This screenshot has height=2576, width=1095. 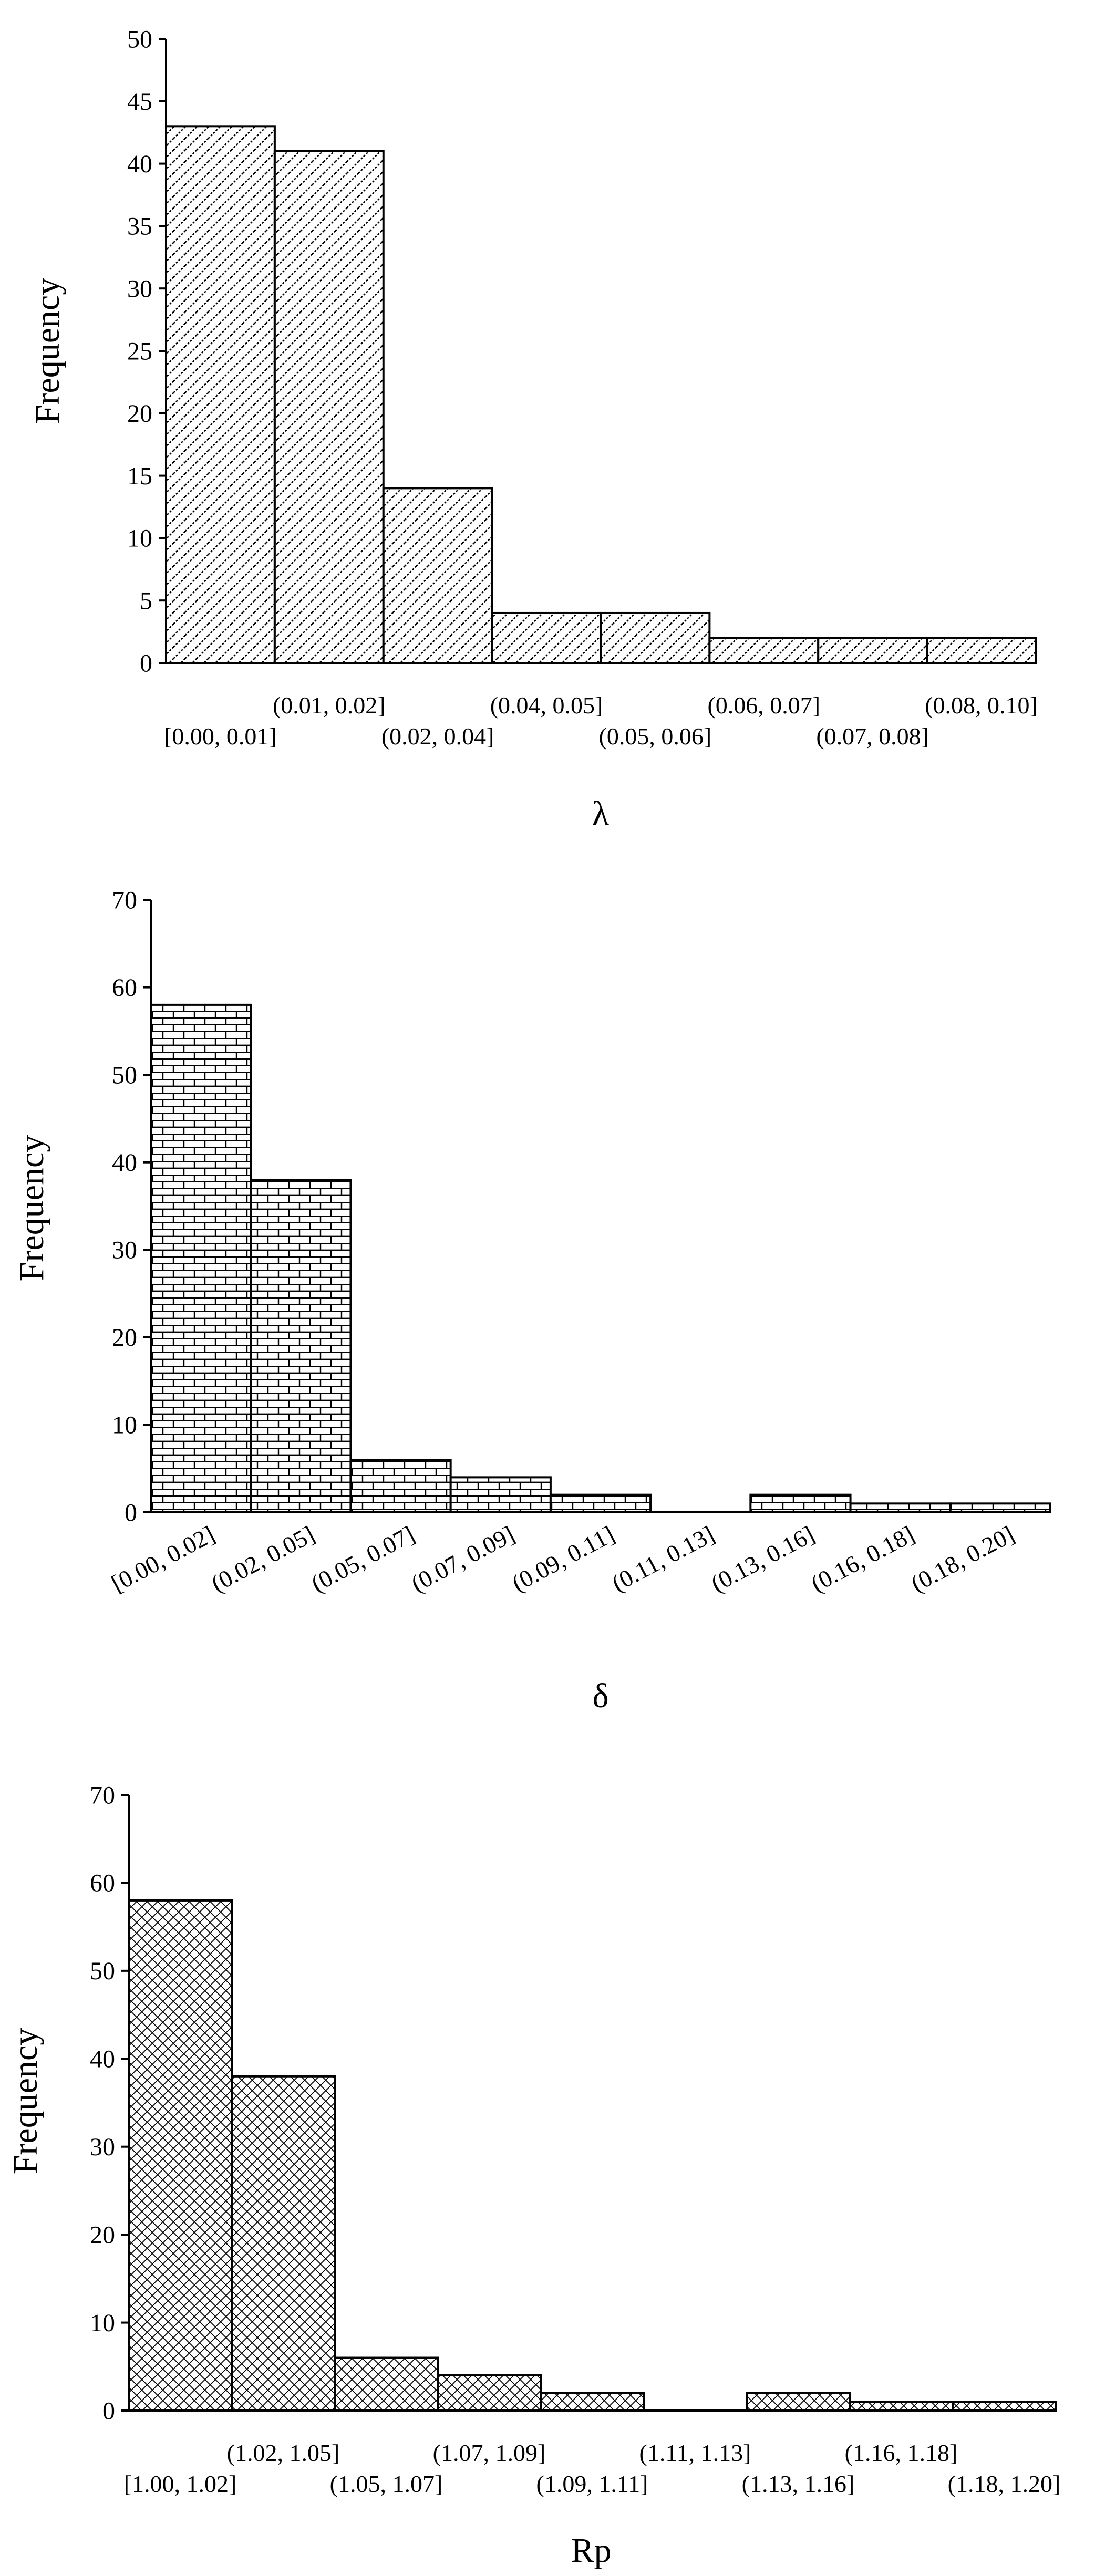 I want to click on x-axis-title: Rp, so click(x=591, y=2550).